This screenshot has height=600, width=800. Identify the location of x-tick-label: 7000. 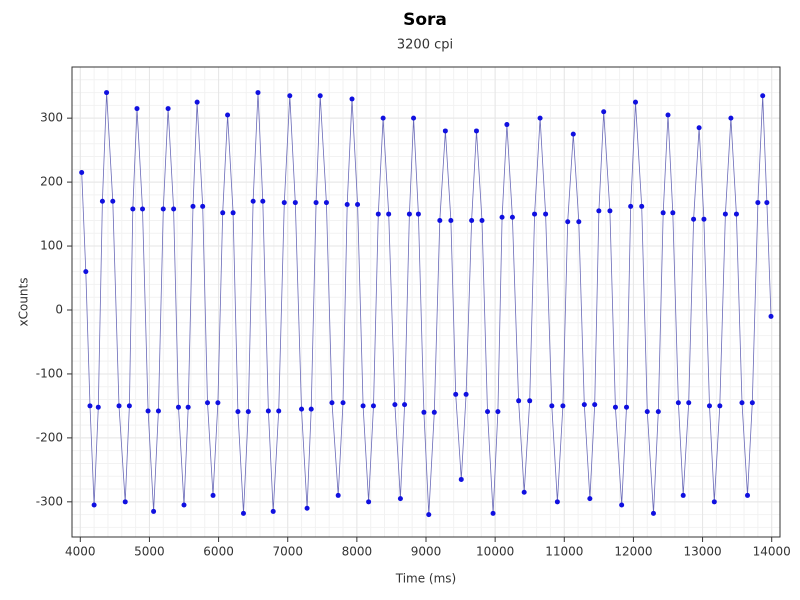
(287, 552).